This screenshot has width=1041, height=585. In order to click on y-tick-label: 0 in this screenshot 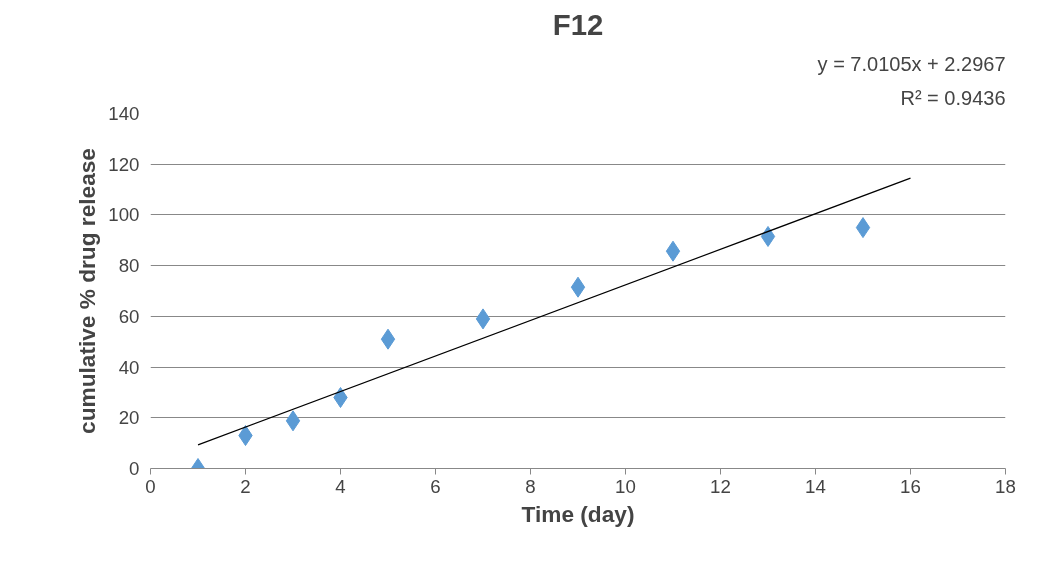, I will do `click(134, 468)`.